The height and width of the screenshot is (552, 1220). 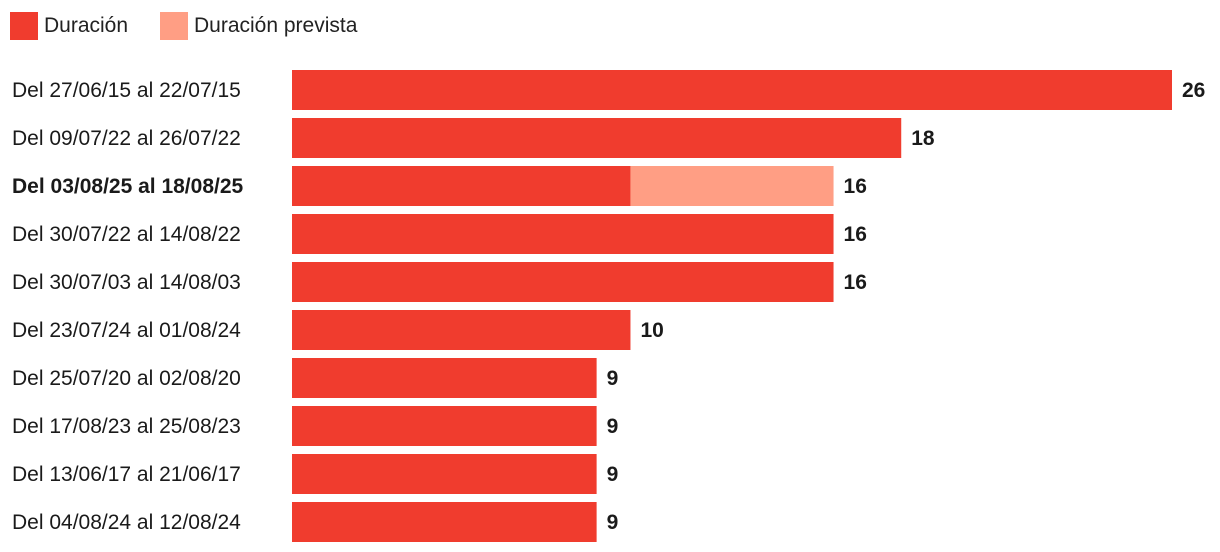 What do you see at coordinates (126, 330) in the screenshot?
I see `category-label: Del 23/07/24 al 01/08/24` at bounding box center [126, 330].